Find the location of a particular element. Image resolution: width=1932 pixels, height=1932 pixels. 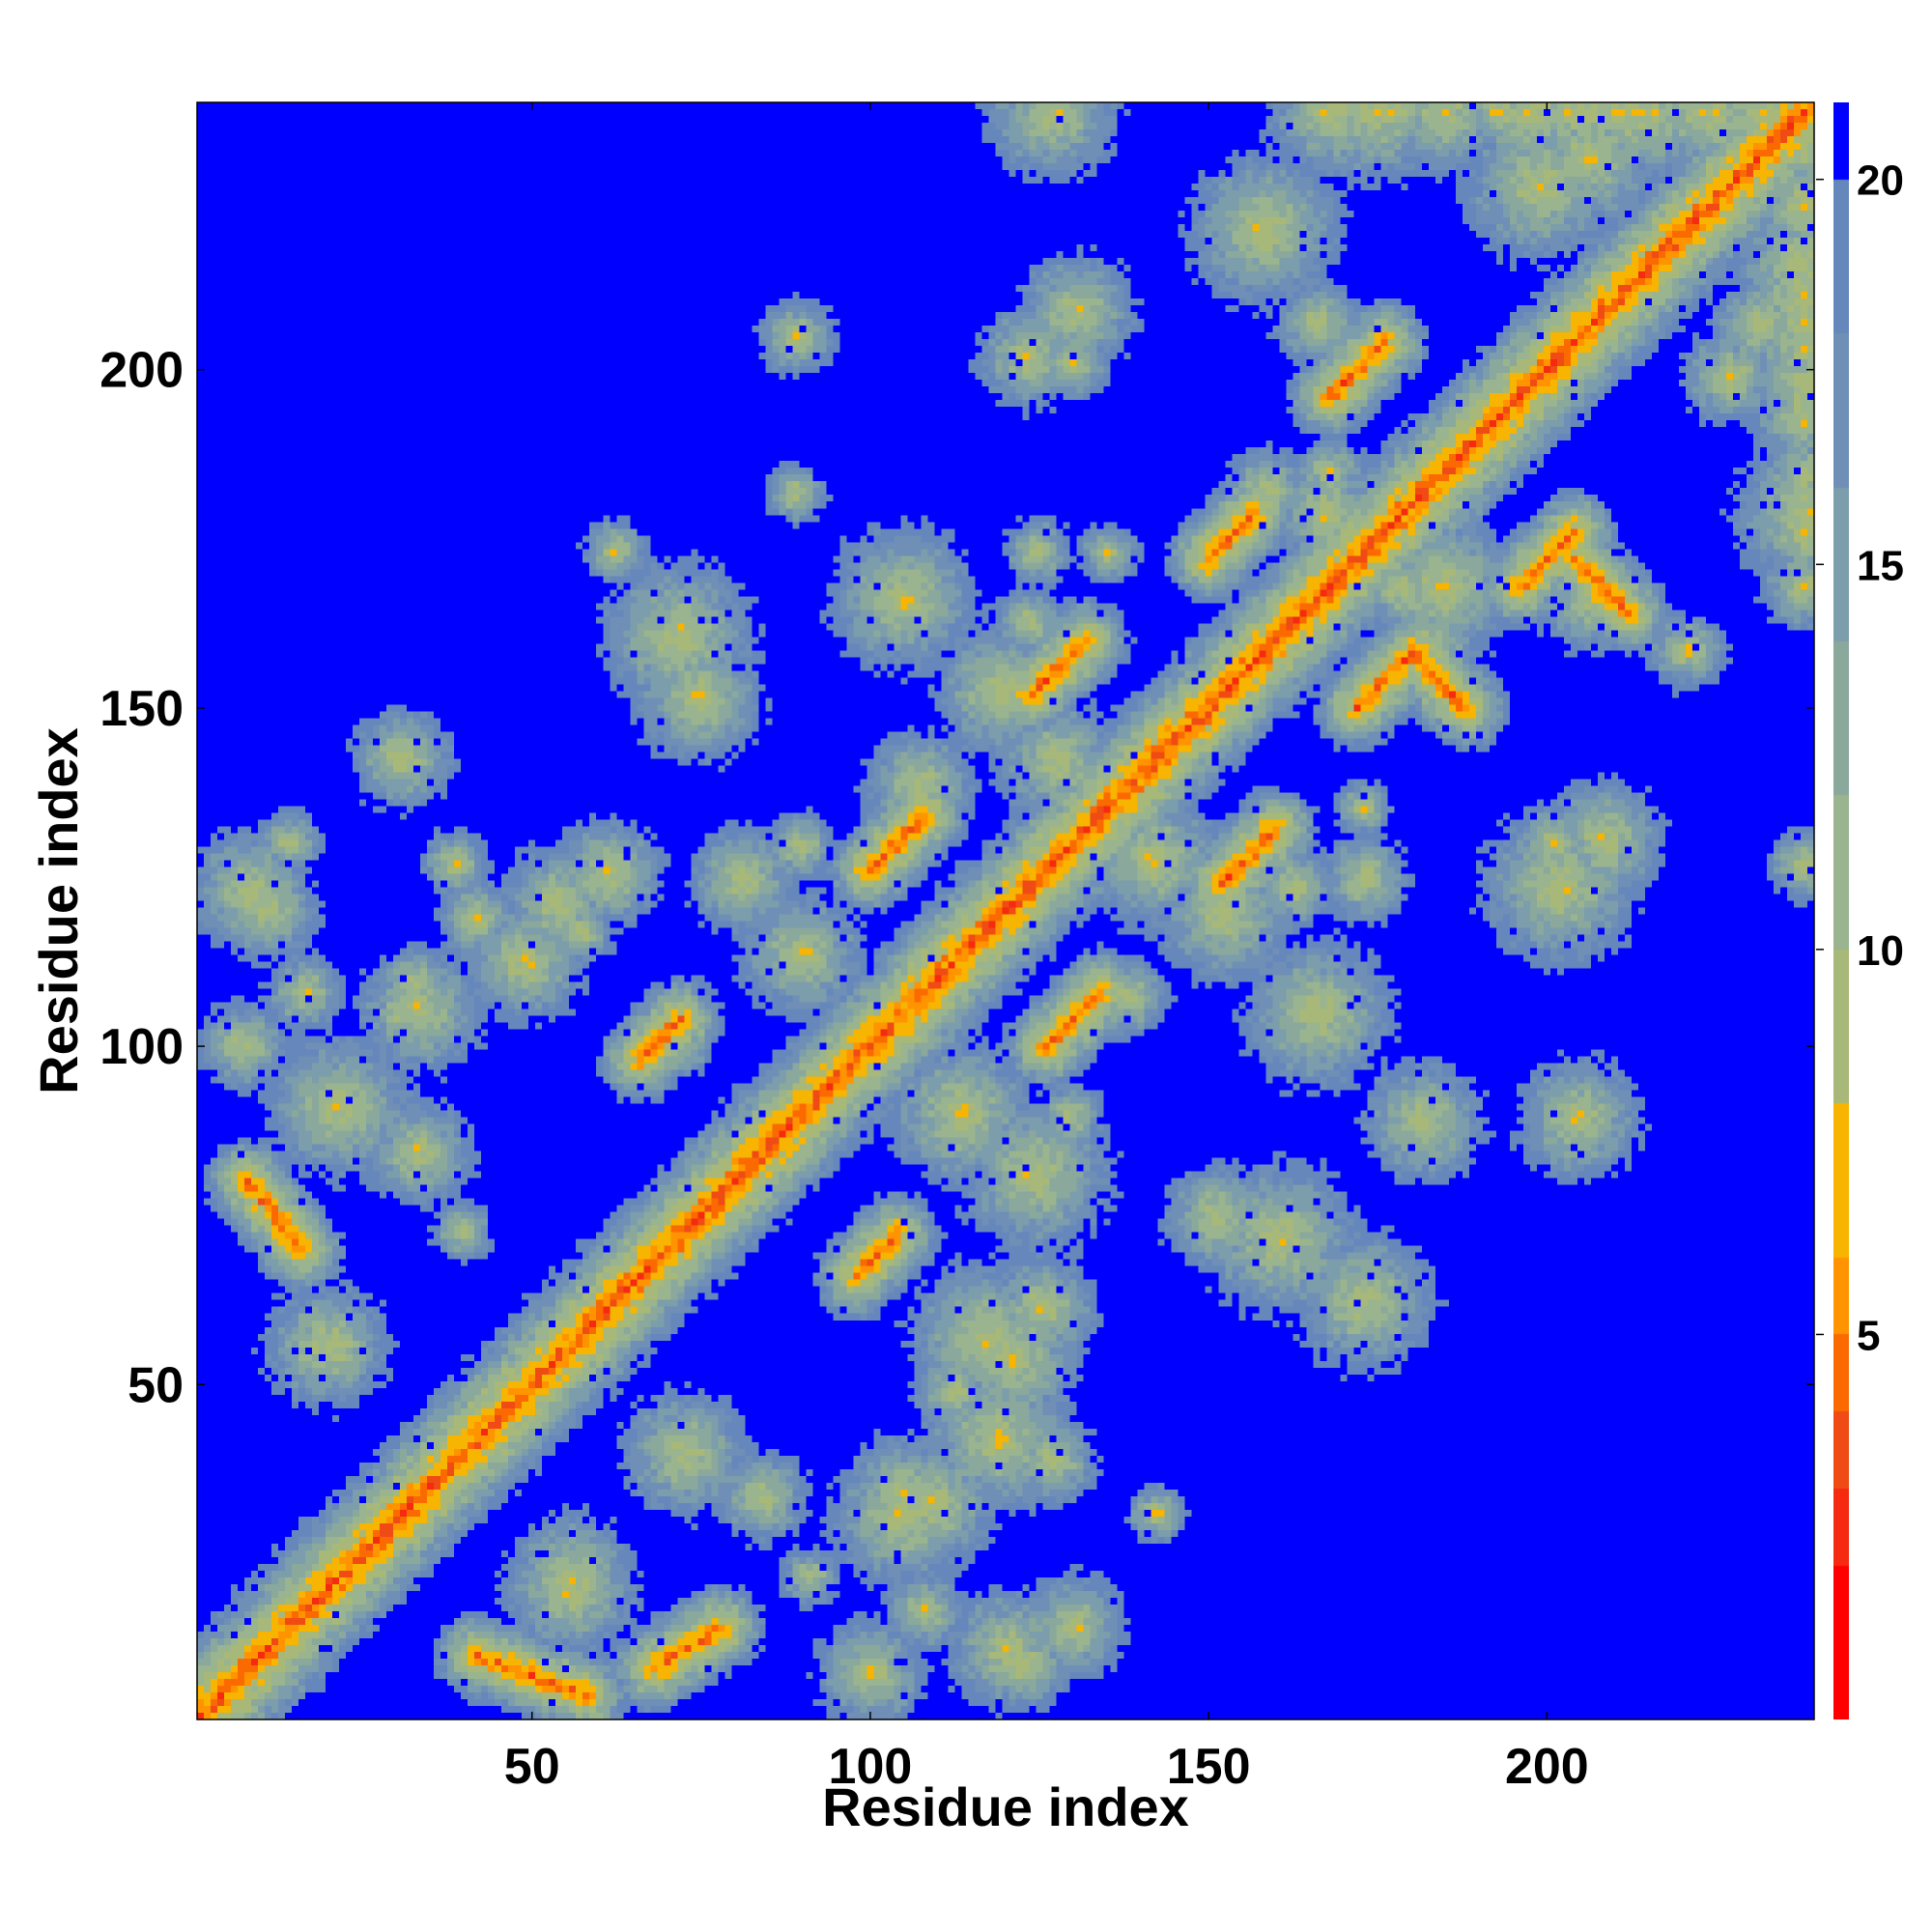

colorbar-ticks: 5 10 15 20 is located at coordinates (1860, 758).